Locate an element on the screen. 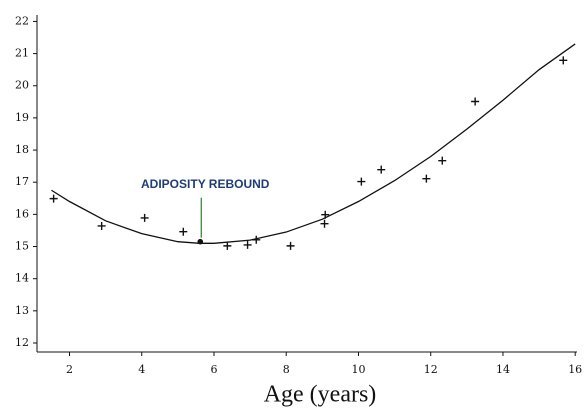  y-tick-label: 15 is located at coordinates (22, 246).